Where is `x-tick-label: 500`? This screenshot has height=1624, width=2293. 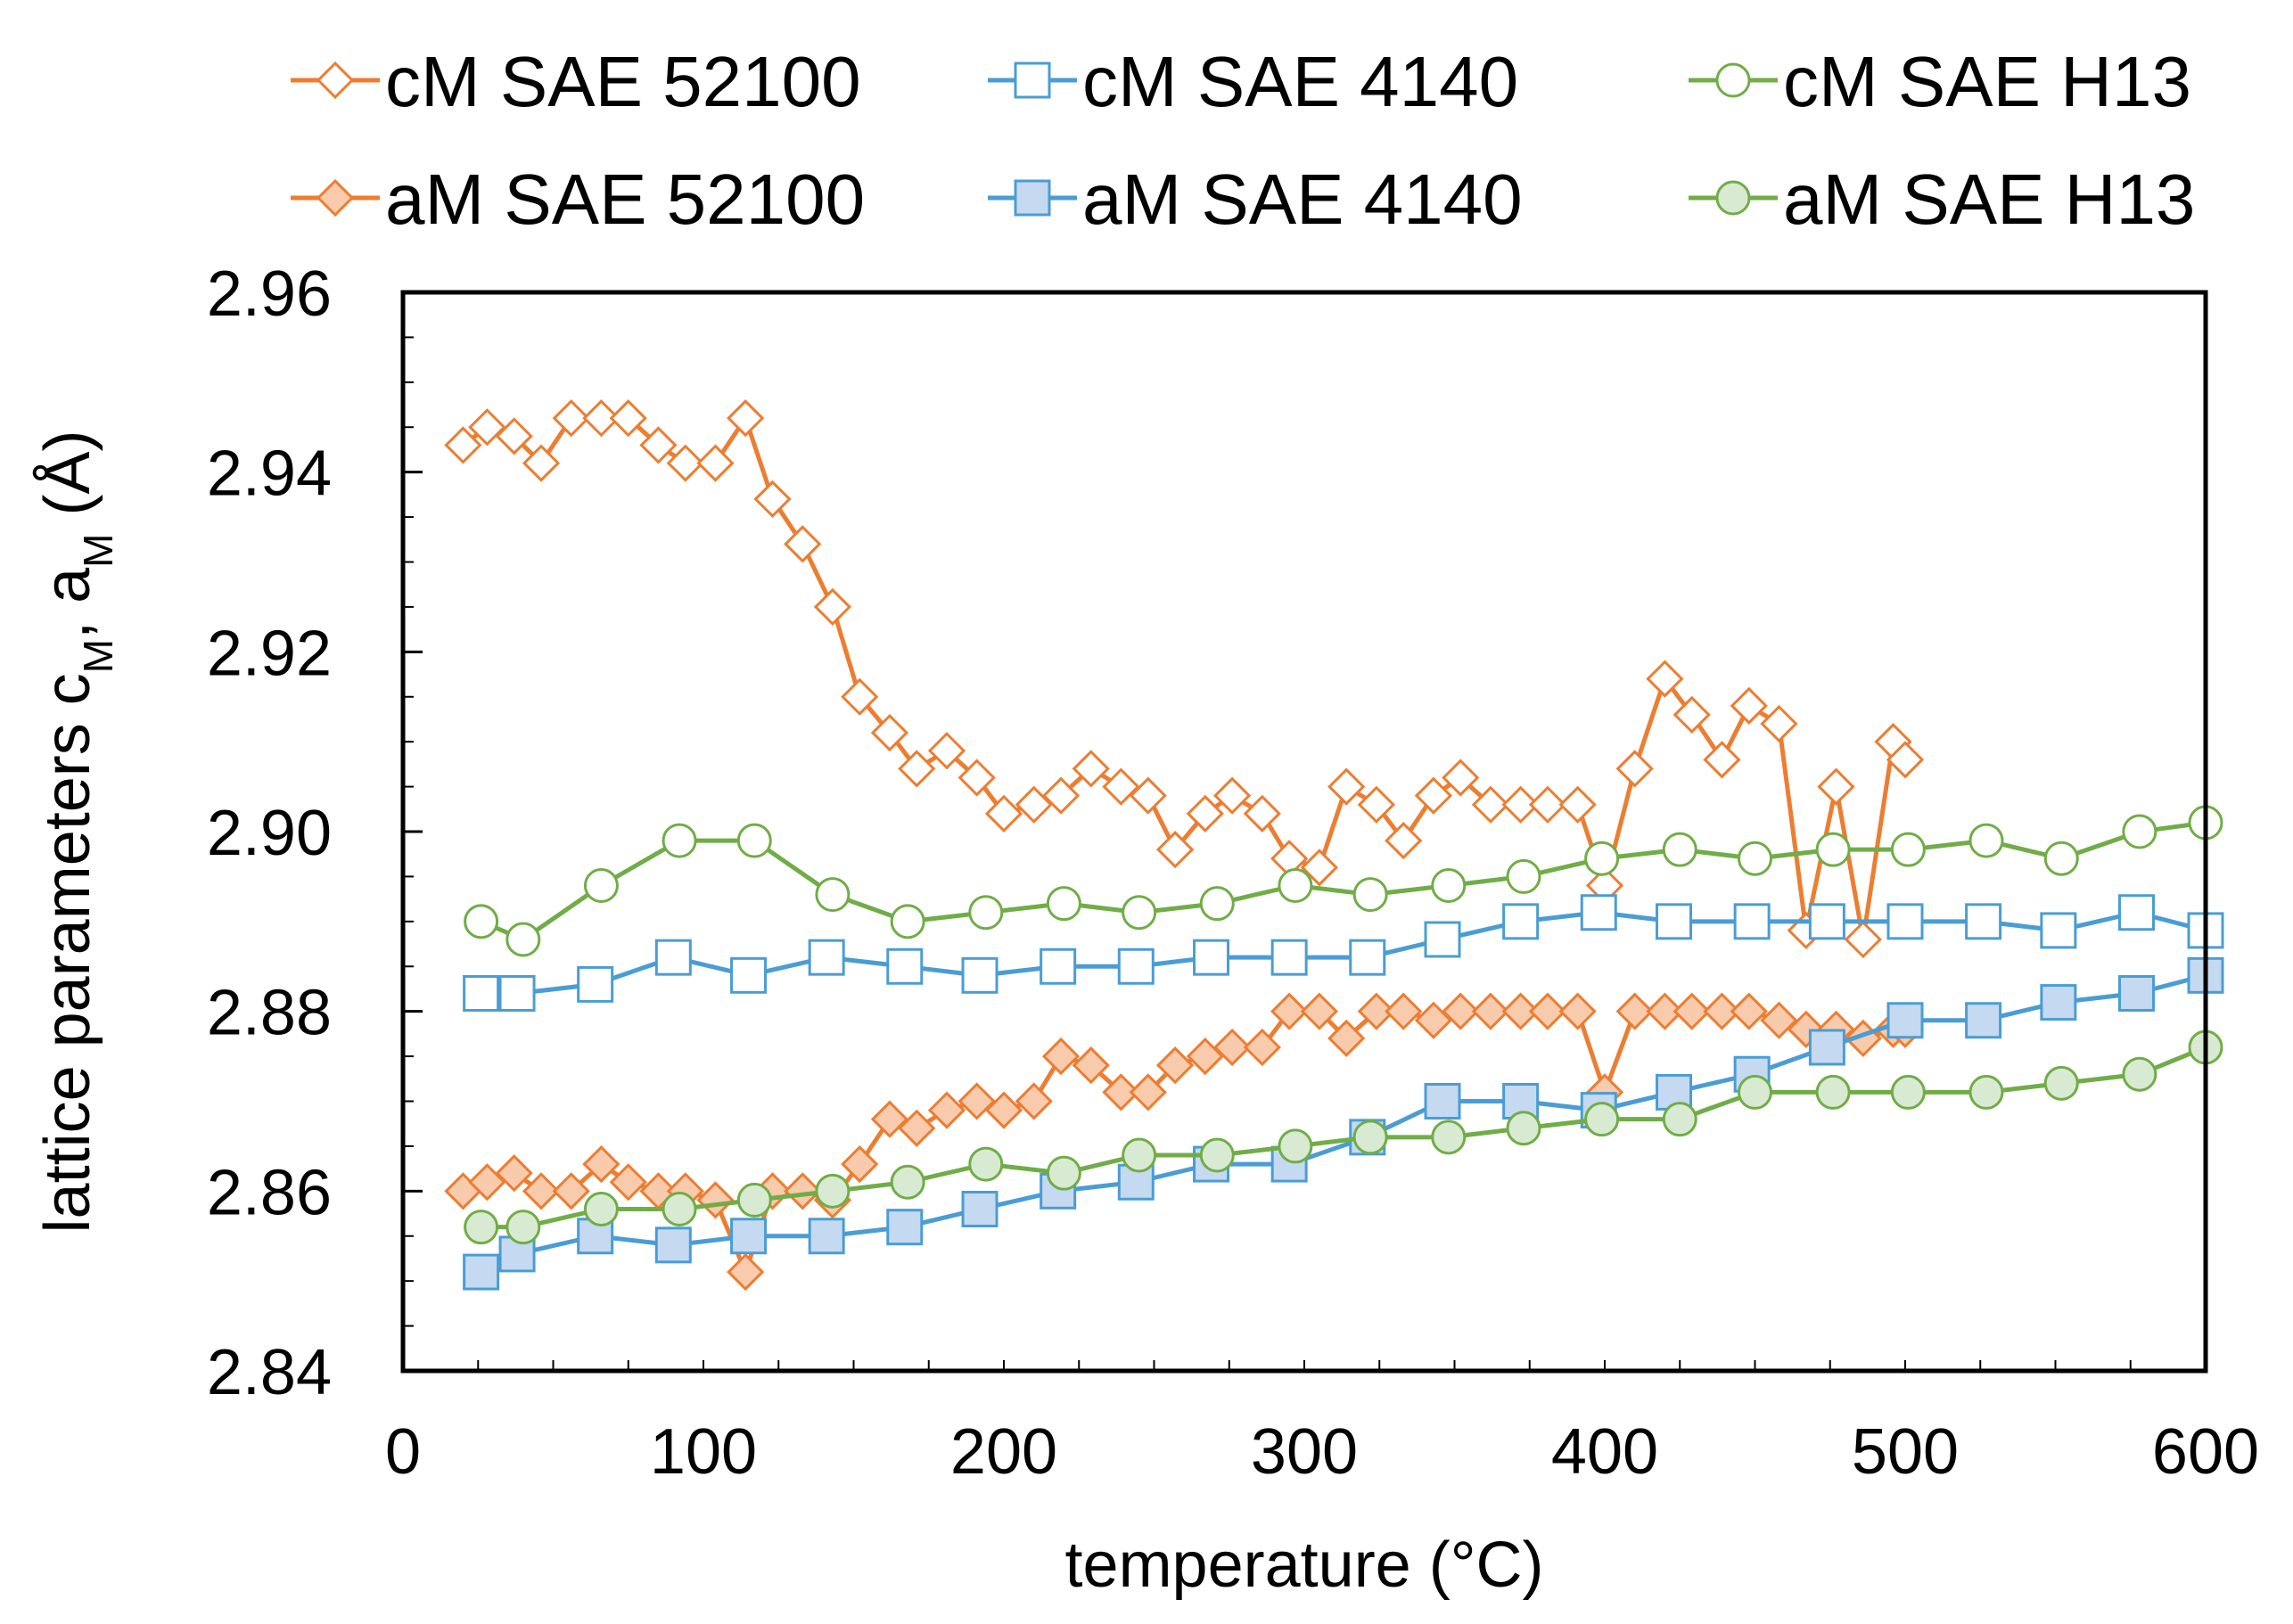
x-tick-label: 500 is located at coordinates (1905, 1452).